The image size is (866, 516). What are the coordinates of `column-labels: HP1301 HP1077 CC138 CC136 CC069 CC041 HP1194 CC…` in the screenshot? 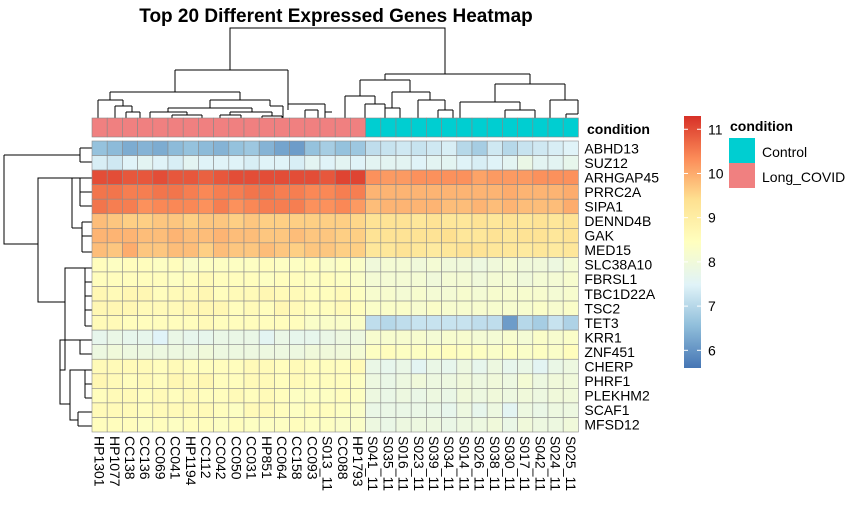 It's located at (335, 463).